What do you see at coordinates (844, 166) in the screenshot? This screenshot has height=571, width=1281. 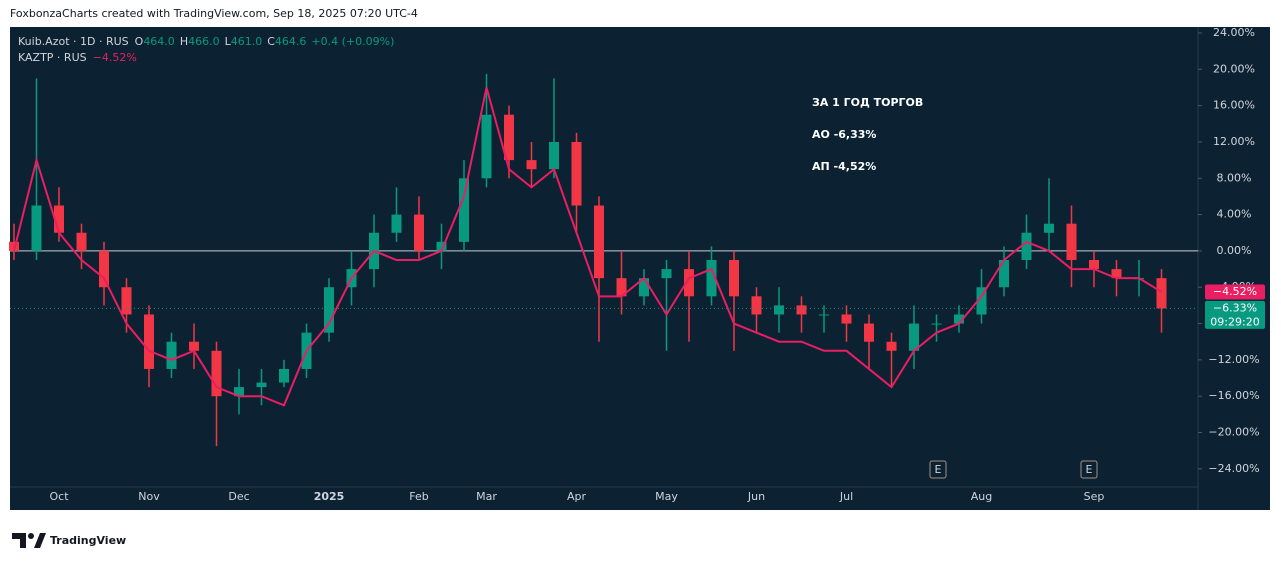 I see `annotation: АП -4,52%` at bounding box center [844, 166].